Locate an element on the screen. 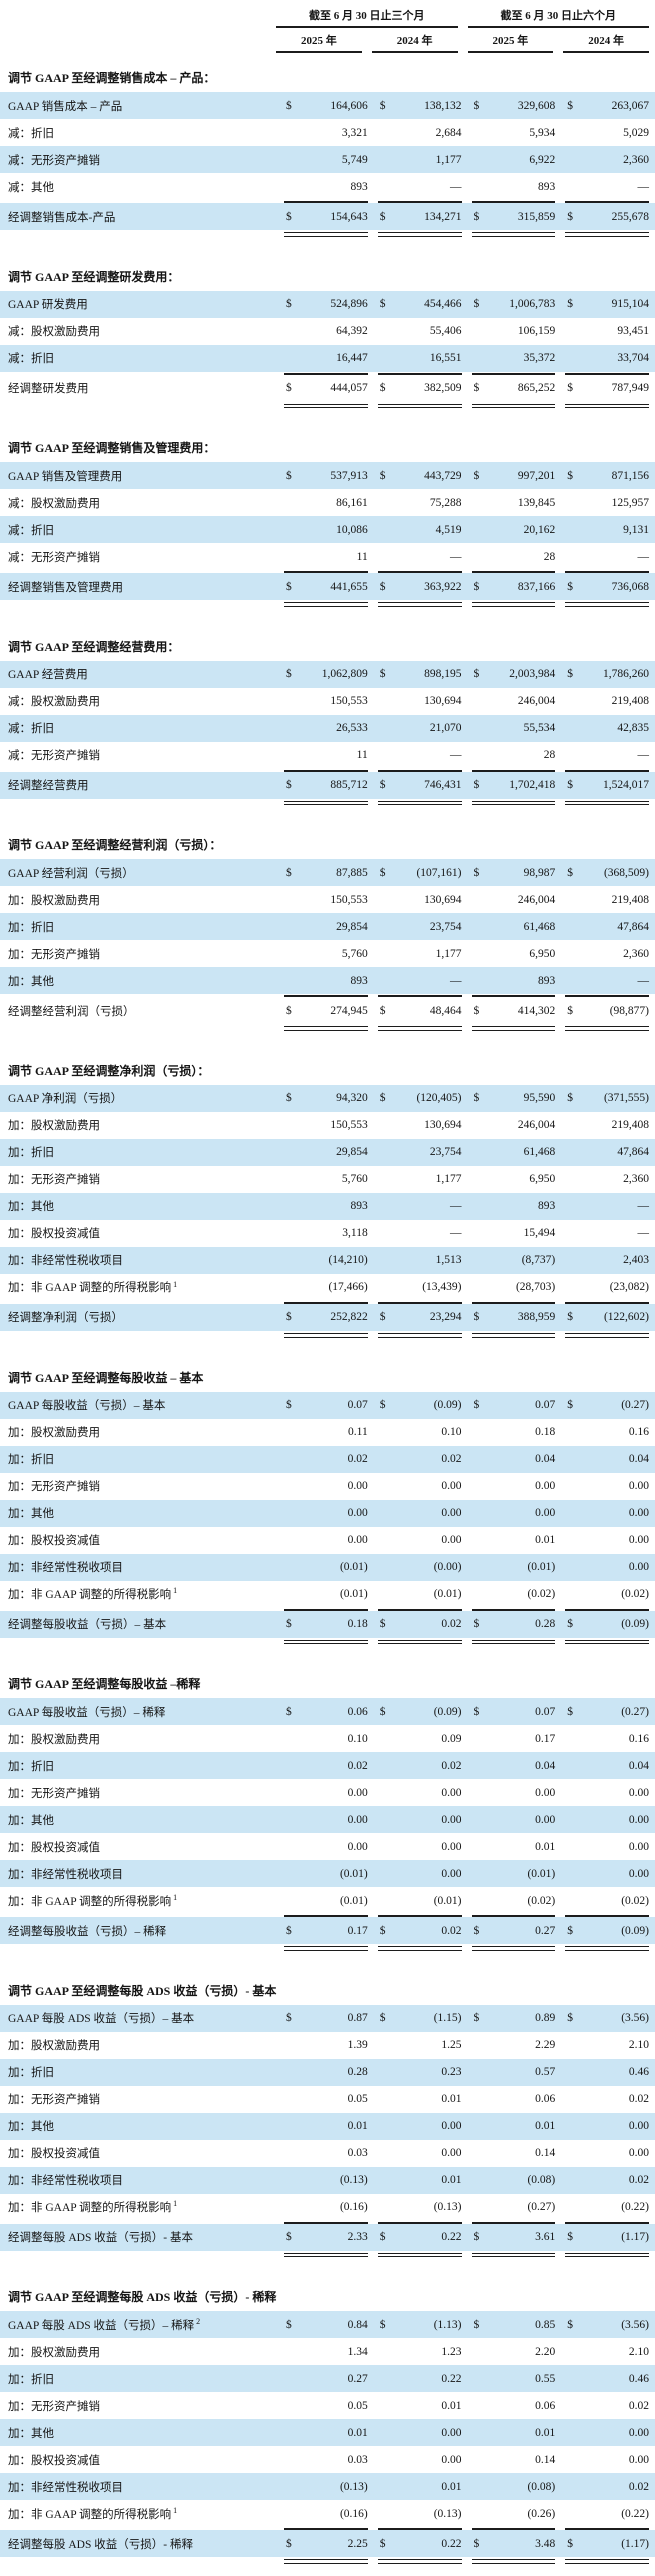 The height and width of the screenshot is (2576, 655). cell-value: 130,694 is located at coordinates (443, 701).